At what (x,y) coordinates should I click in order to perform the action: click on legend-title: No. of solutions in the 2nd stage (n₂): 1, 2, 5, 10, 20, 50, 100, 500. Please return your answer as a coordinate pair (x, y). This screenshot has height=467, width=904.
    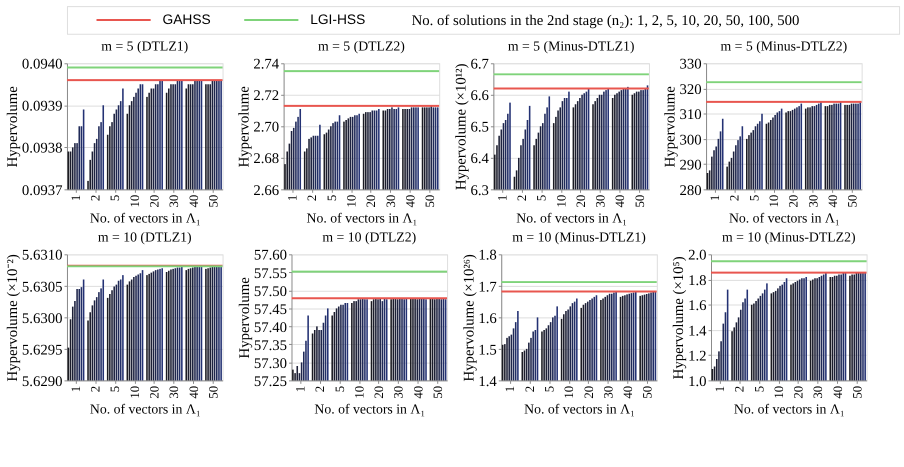
    Looking at the image, I should click on (606, 20).